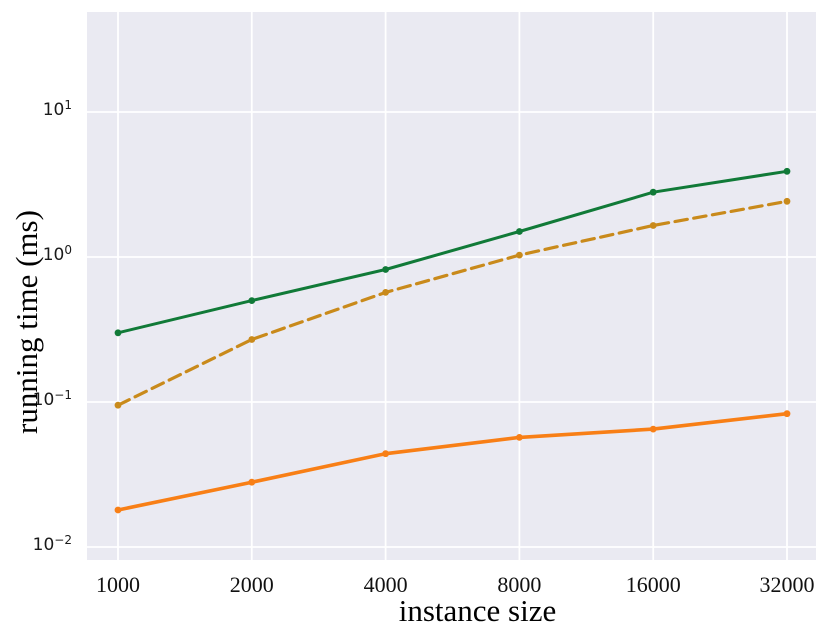 The image size is (831, 628). Describe the element at coordinates (63, 395) in the screenshot. I see `y-tick-exponent: −1` at that location.